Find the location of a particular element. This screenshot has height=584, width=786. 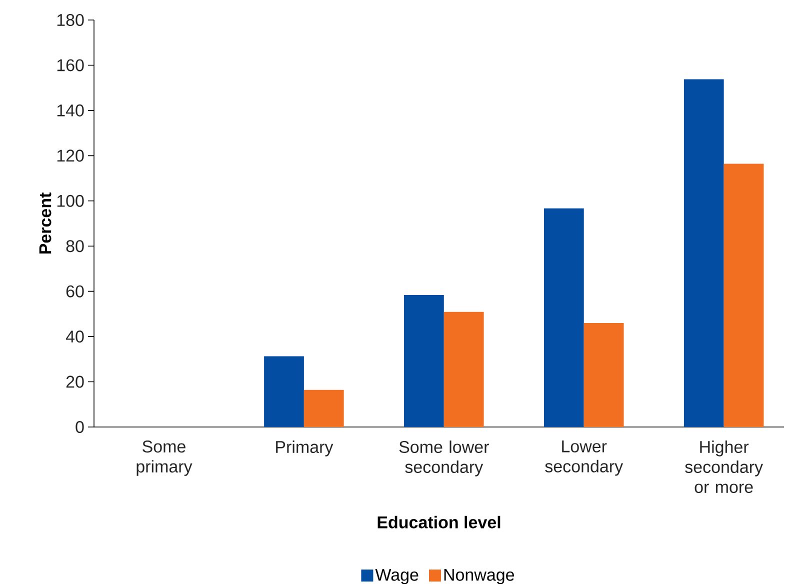

y-tick-label: 120 is located at coordinates (70, 156).